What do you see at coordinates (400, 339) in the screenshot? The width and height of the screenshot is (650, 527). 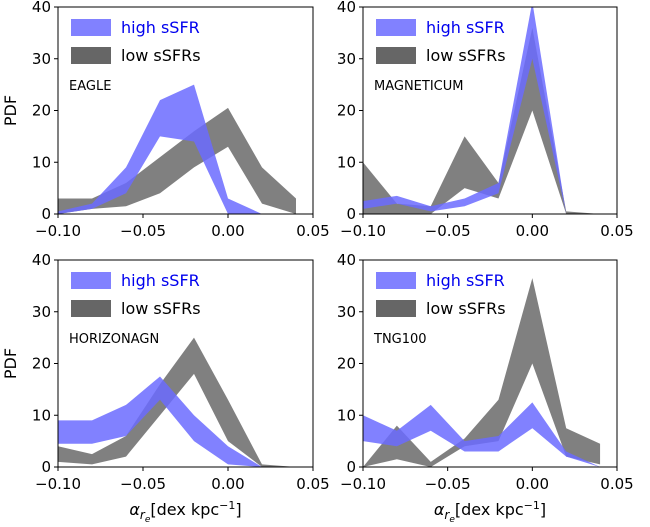 I see `panel-label: TNG100` at bounding box center [400, 339].